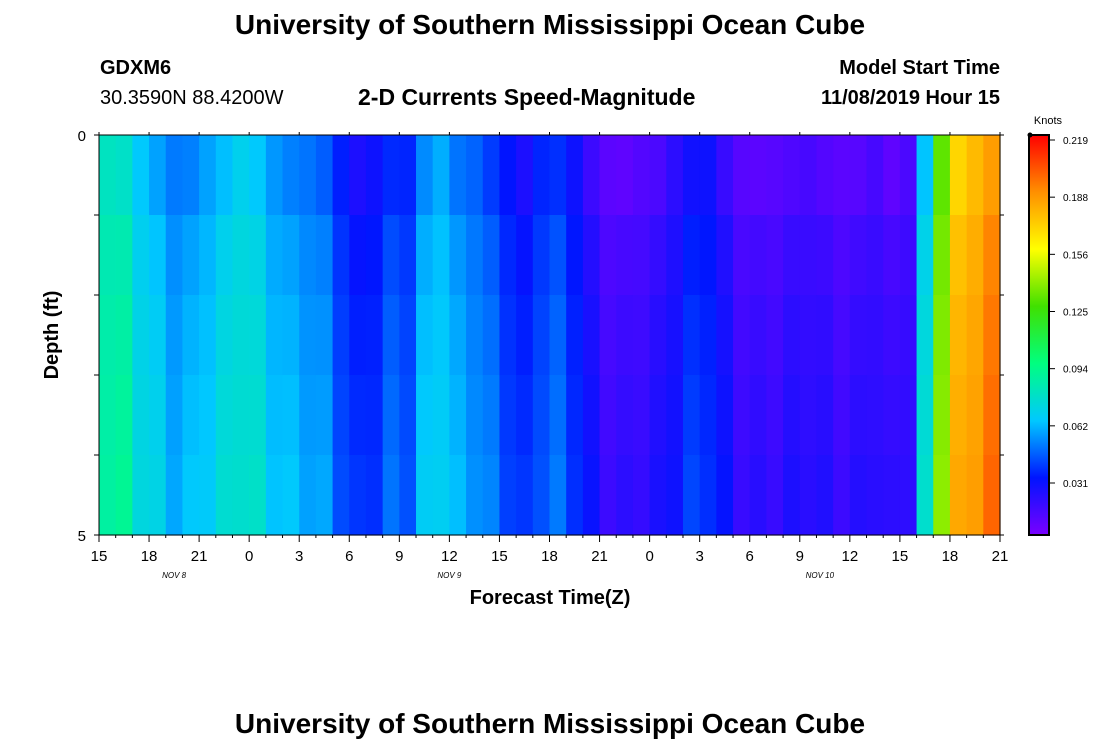 This screenshot has width=1100, height=750. Describe the element at coordinates (820, 575) in the screenshot. I see `date-label: NOV 10` at that location.